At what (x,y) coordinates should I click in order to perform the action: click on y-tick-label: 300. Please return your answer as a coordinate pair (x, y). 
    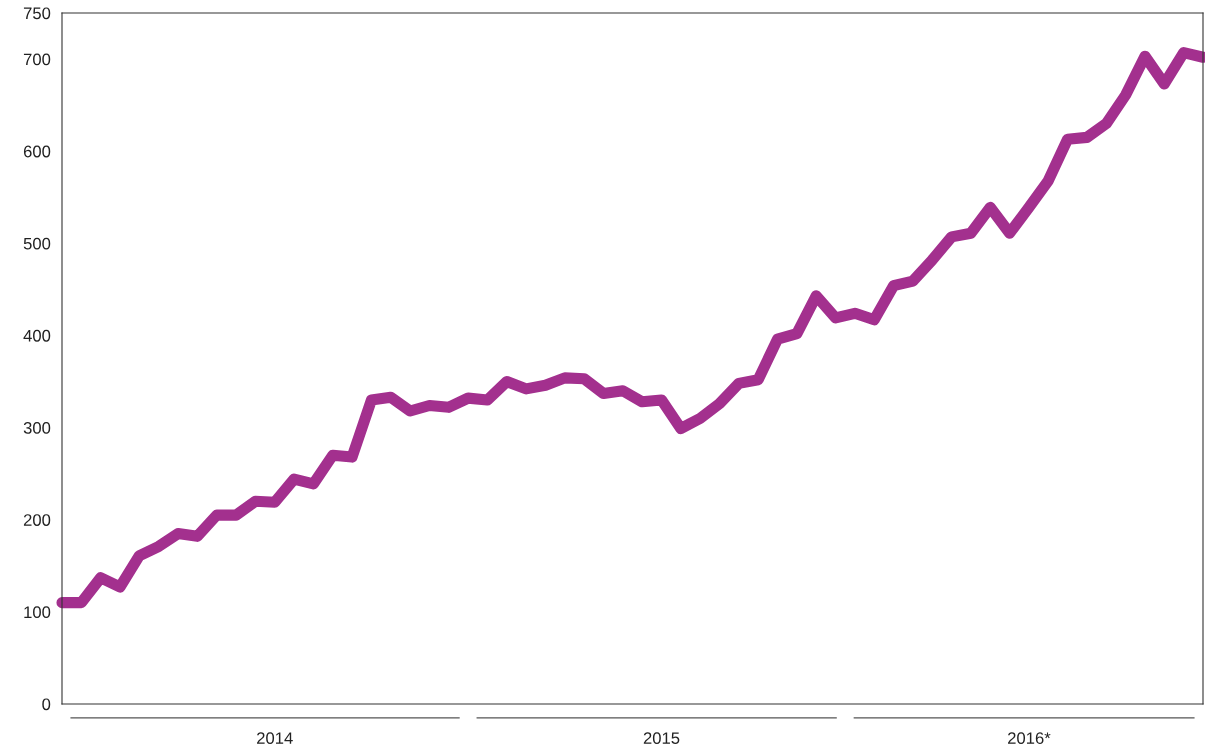
    Looking at the image, I should click on (37, 428).